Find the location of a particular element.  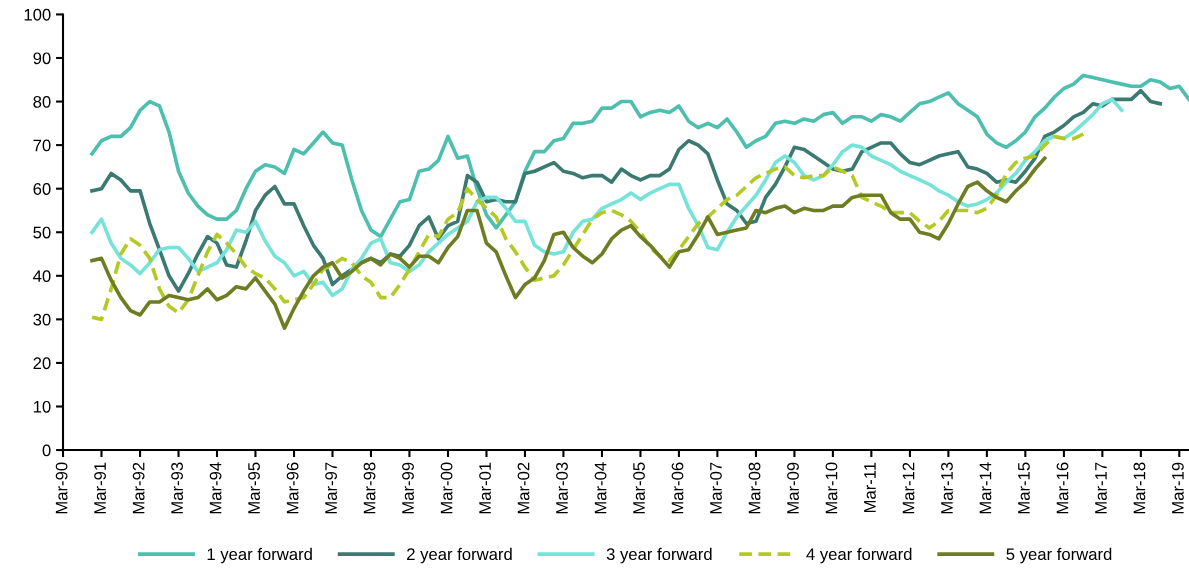

x-tick-label: Mar-07 is located at coordinates (716, 488).